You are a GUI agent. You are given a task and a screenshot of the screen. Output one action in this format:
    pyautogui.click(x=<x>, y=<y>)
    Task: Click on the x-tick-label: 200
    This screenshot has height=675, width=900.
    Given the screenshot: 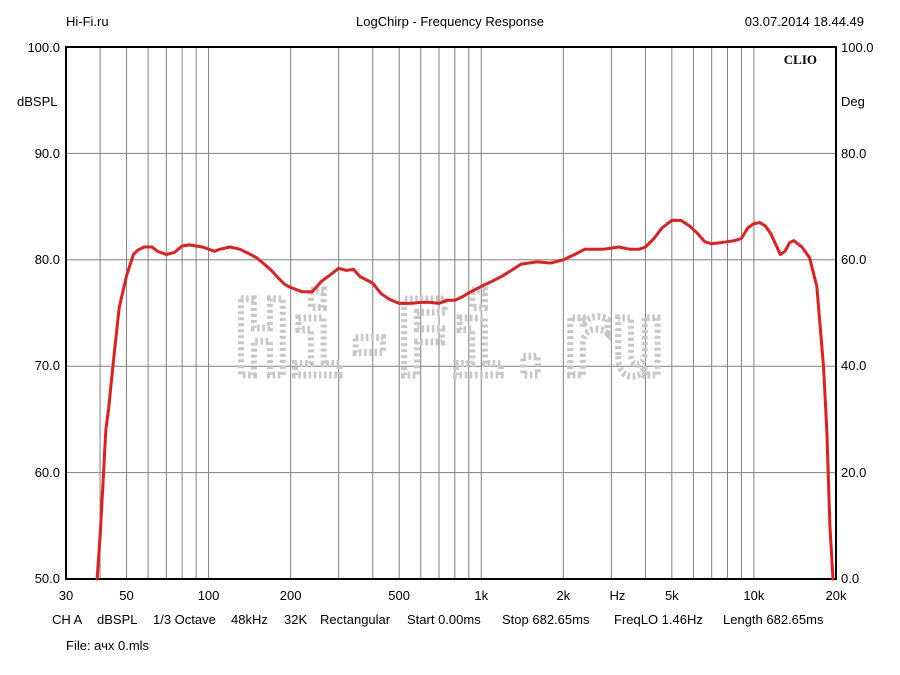 What is the action you would take?
    pyautogui.click(x=290, y=595)
    